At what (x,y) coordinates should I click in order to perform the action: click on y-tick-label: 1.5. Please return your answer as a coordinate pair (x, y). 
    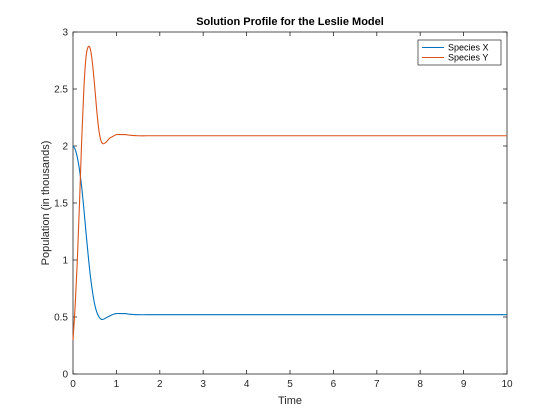
    Looking at the image, I should click on (61, 204).